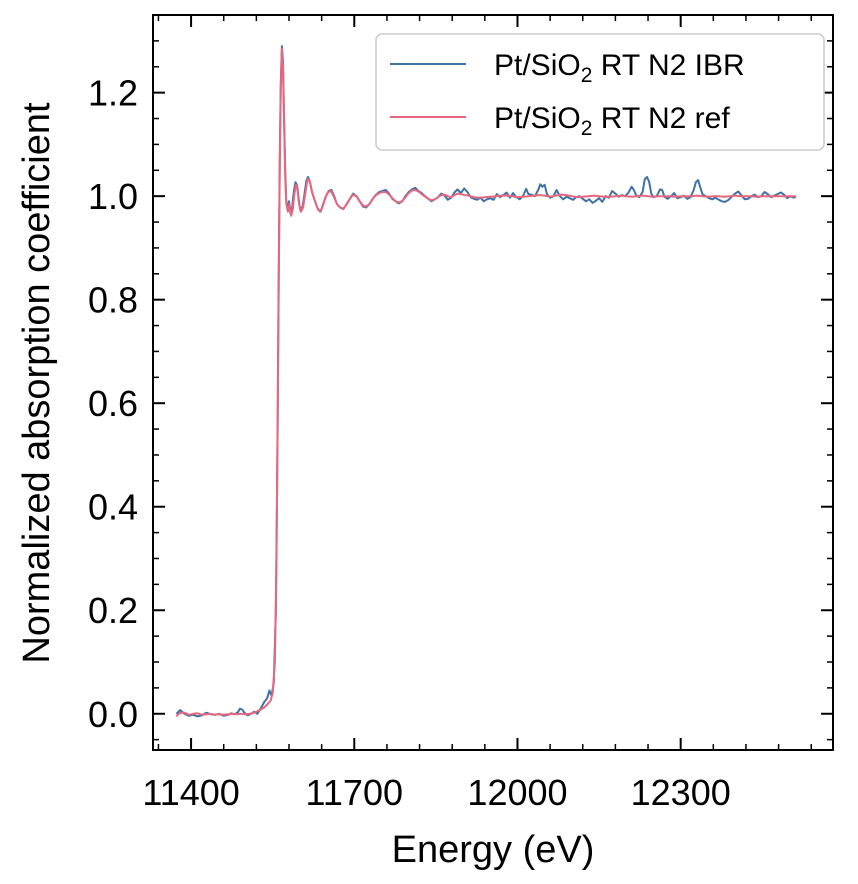 The image size is (858, 884). What do you see at coordinates (113, 507) in the screenshot?
I see `y-tick-label: 0.4` at bounding box center [113, 507].